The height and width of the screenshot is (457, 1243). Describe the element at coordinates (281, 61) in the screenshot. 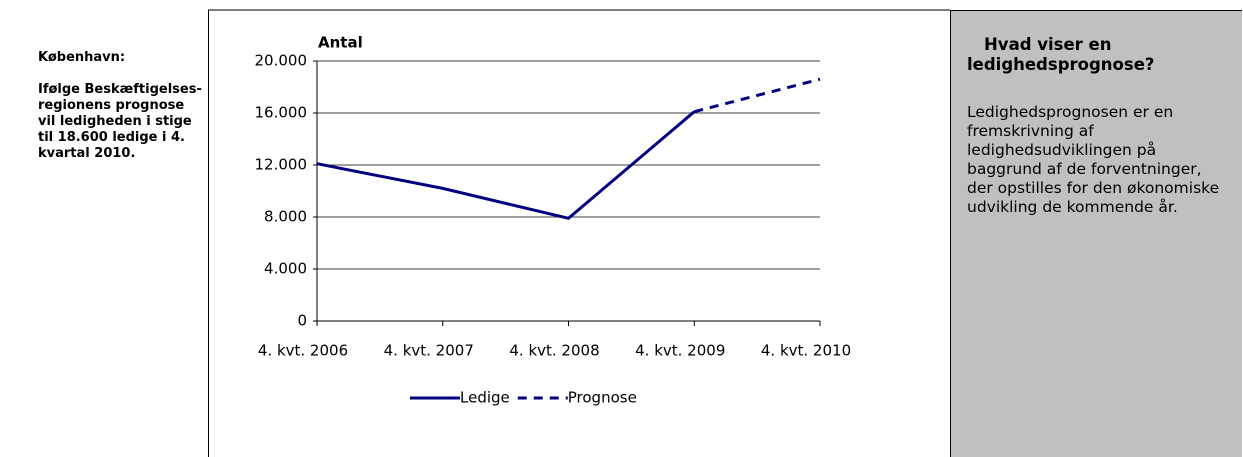

I see `y-tick-label: 20.000` at that location.